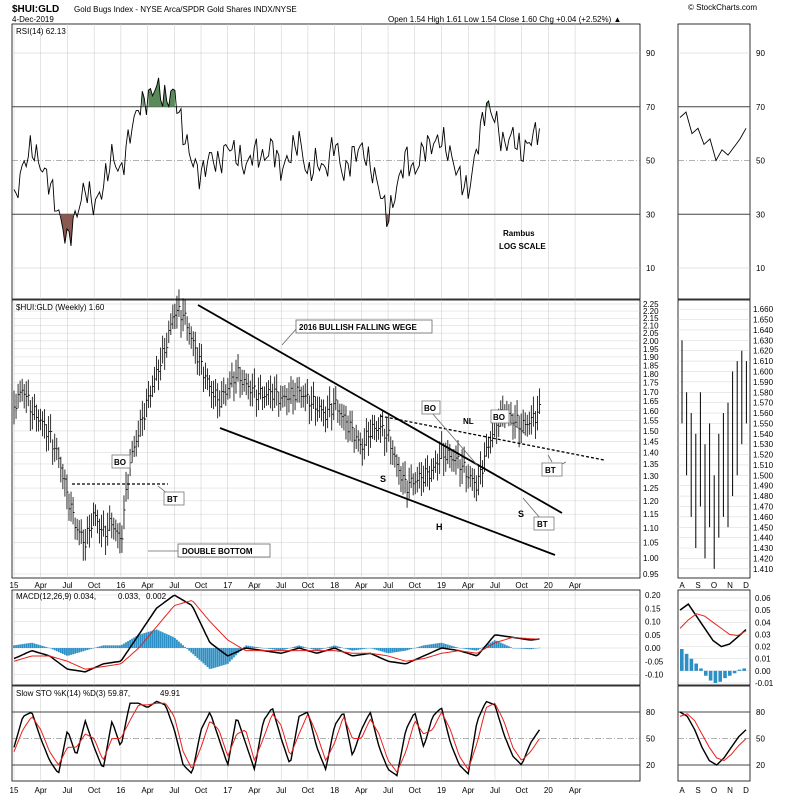 The width and height of the screenshot is (786, 800). What do you see at coordinates (650, 214) in the screenshot?
I see `rsi-tick-label: 30` at bounding box center [650, 214].